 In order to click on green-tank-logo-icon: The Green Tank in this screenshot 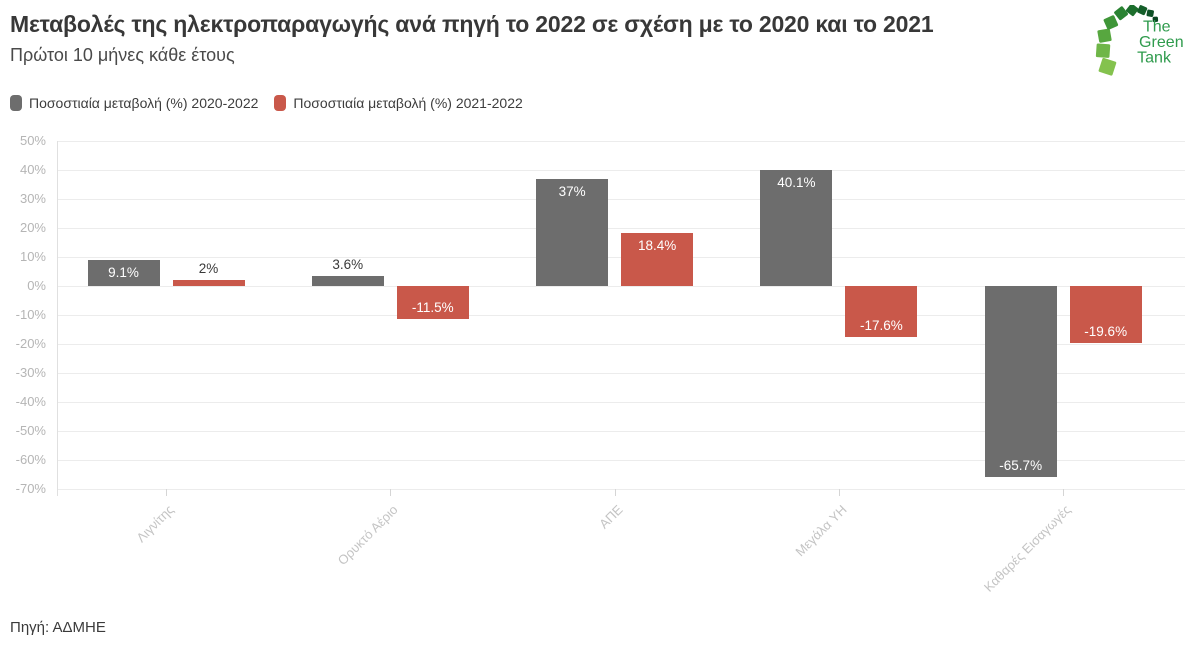, I will do `click(1139, 39)`.